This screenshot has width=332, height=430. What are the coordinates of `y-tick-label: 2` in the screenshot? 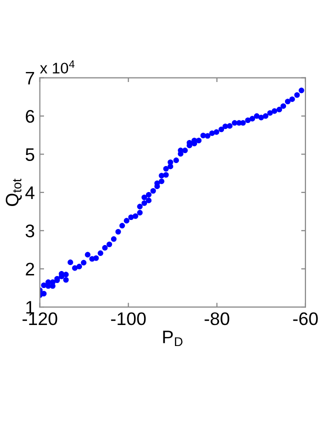 It's located at (30, 269).